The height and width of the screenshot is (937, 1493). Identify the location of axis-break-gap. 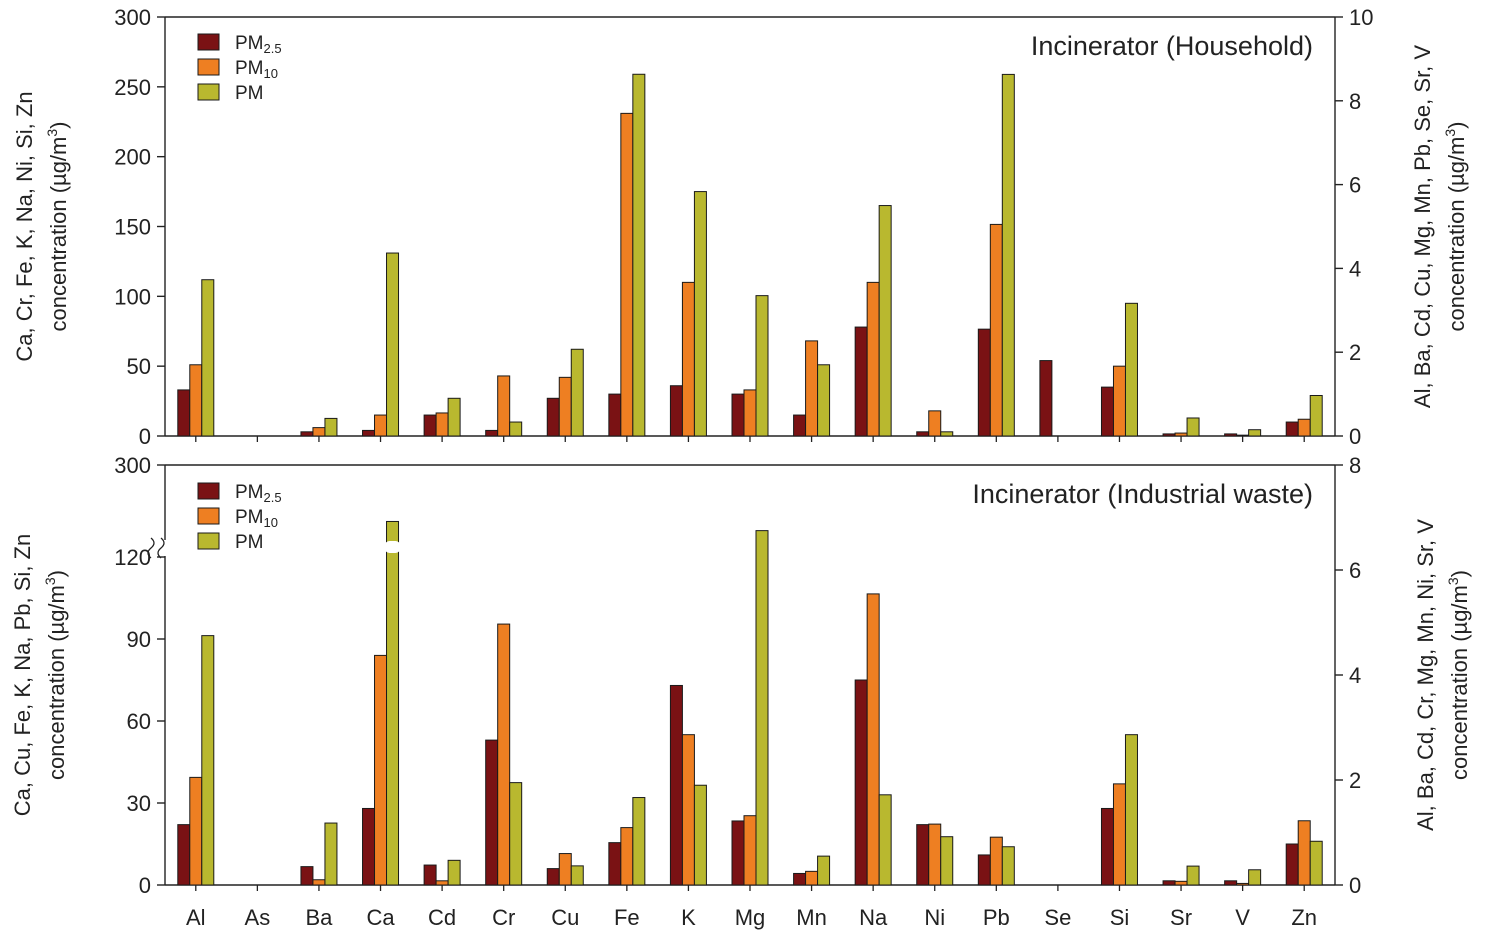
(165, 548).